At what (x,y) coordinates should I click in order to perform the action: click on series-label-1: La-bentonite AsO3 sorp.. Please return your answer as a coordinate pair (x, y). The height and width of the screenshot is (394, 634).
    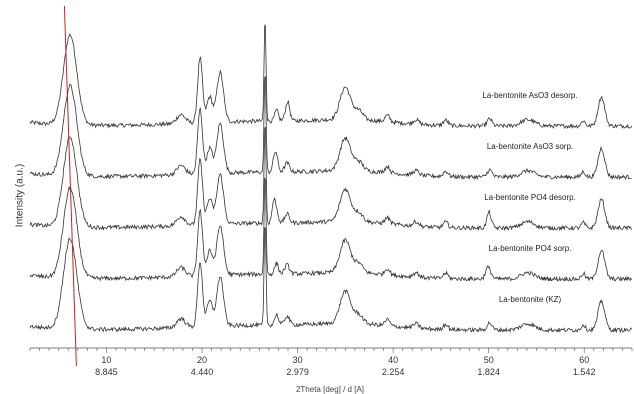
    Looking at the image, I should click on (530, 146).